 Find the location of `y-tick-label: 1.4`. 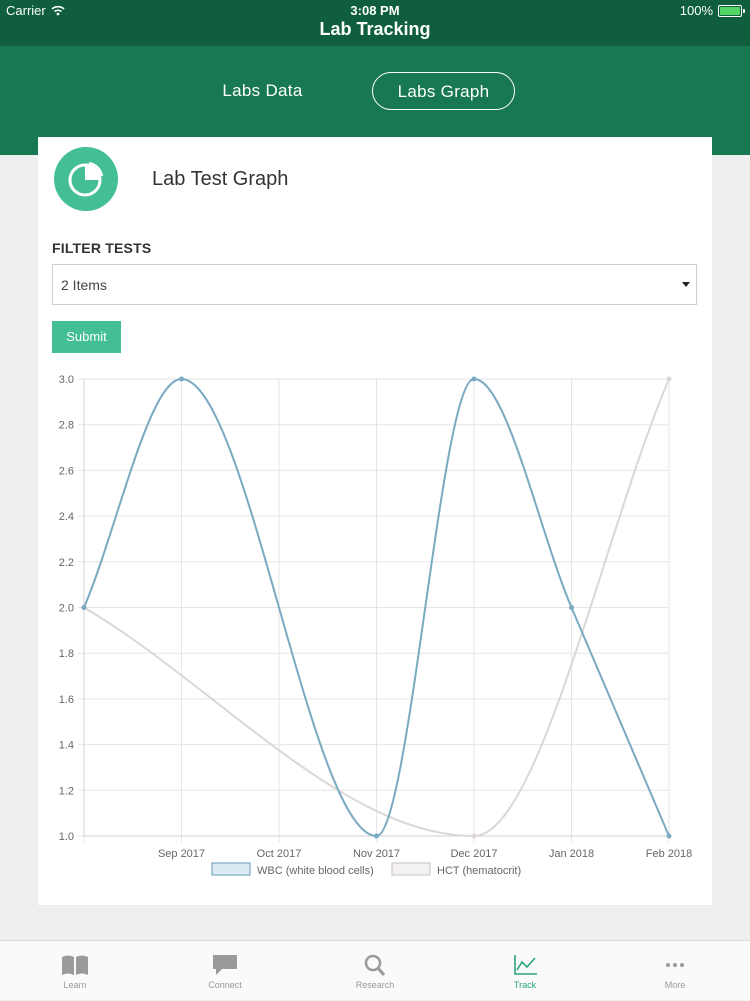

y-tick-label: 1.4 is located at coordinates (66, 746).